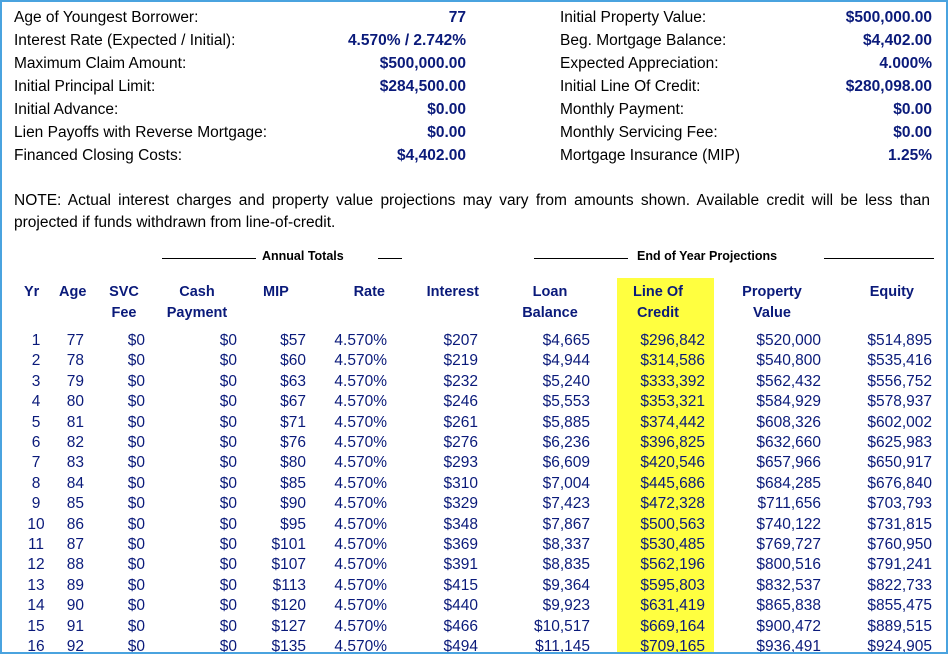  Describe the element at coordinates (672, 442) in the screenshot. I see `cell-line-of-credit: $396,825` at that location.